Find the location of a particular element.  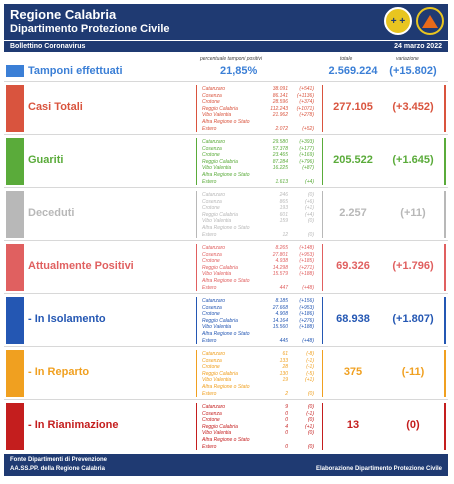

bulletin-bar: Bollettino Coronavirus 24 marzo 2022 is located at coordinates (226, 46).